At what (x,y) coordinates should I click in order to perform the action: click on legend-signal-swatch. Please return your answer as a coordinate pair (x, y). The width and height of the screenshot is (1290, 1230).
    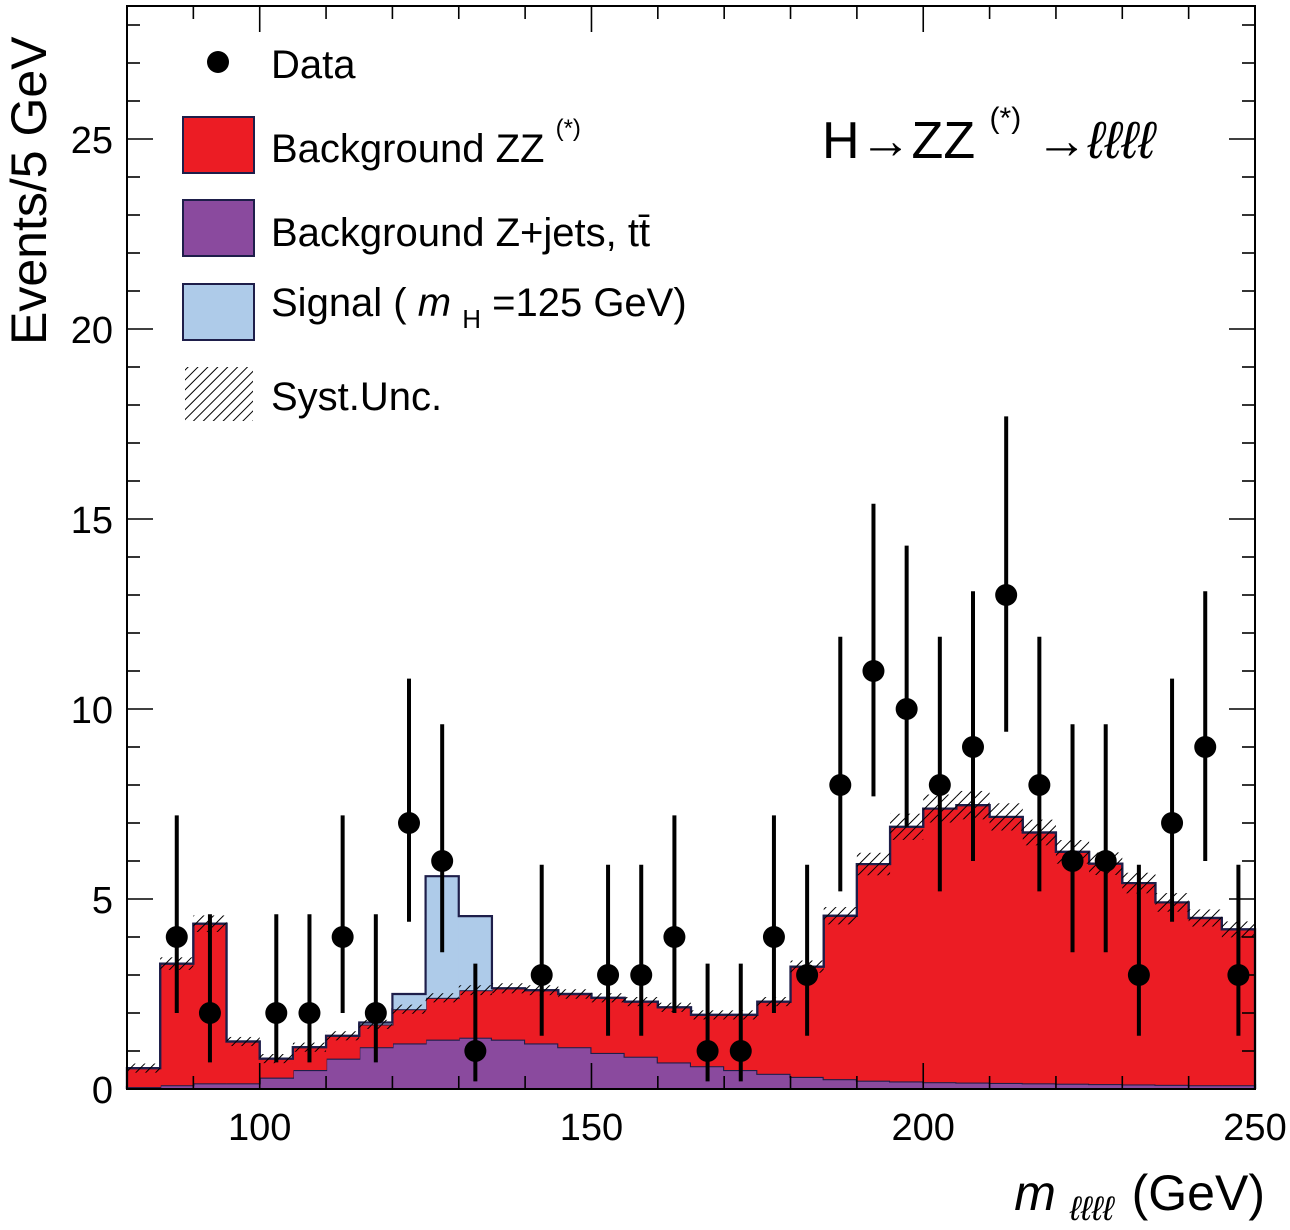
    Looking at the image, I should click on (218, 312).